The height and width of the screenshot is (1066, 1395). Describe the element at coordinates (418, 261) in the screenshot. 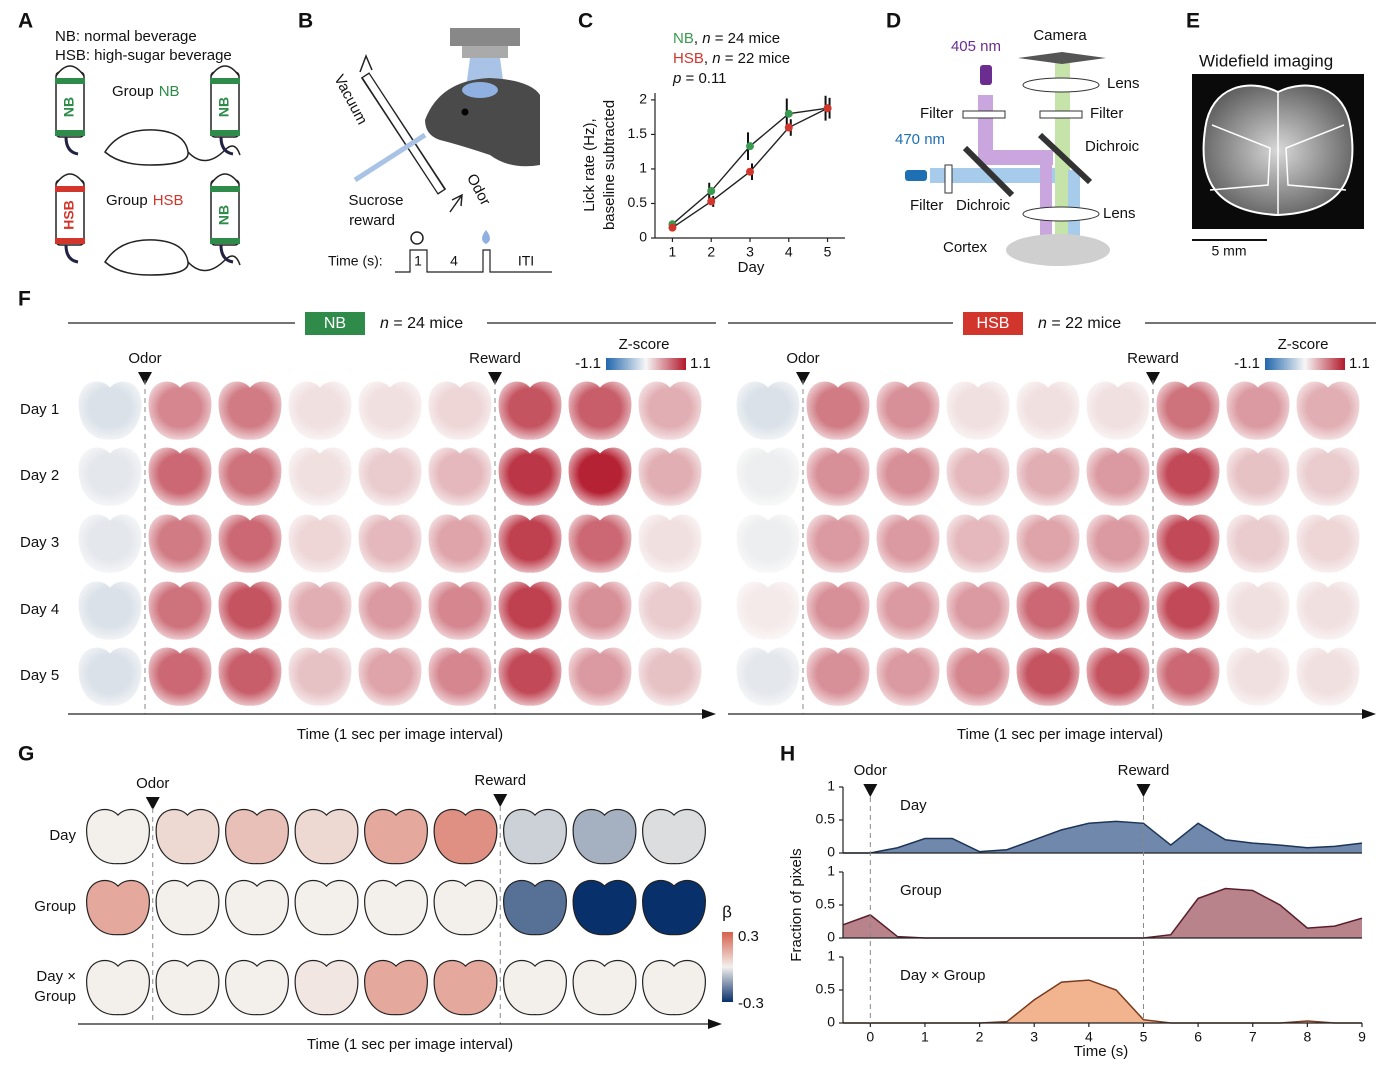

I see `label: 1` at that location.